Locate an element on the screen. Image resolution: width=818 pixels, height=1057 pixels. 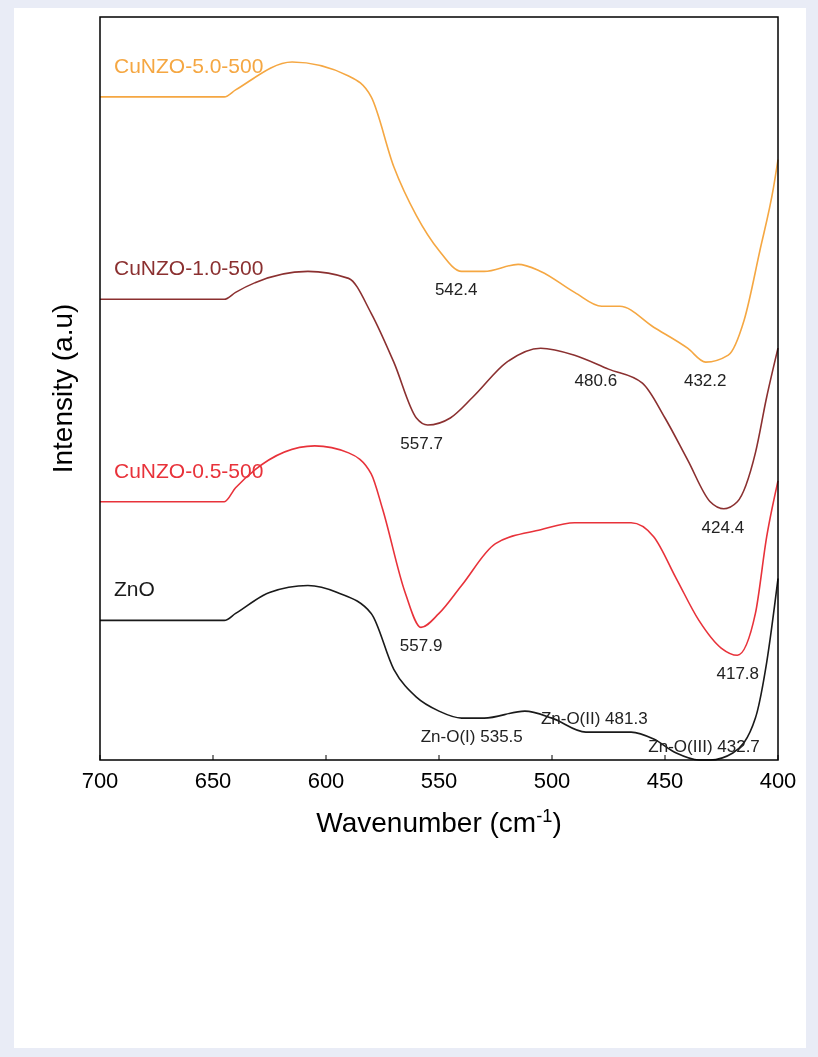
annotation: 417.8 is located at coordinates (738, 674).